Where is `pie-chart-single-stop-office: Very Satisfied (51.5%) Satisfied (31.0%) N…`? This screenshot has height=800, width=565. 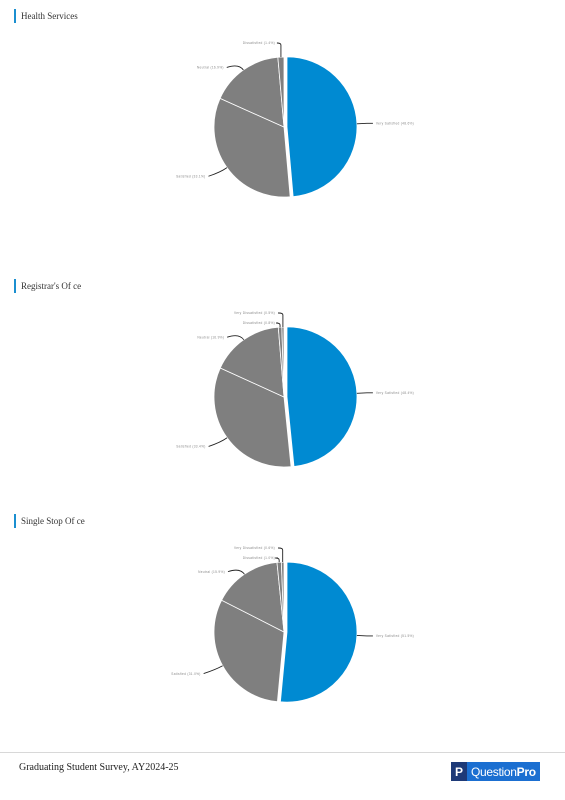
pie-chart-single-stop-office: Very Satisfied (51.5%) Satisfied (31.0%) N… is located at coordinates (292, 624).